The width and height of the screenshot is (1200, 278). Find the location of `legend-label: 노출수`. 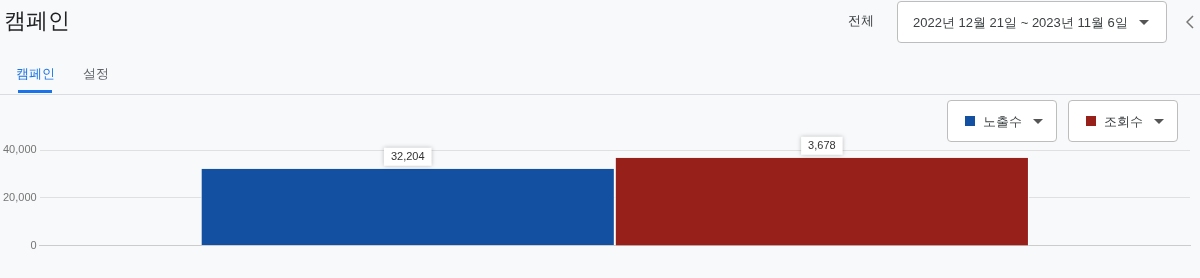

legend-label: 노출수 is located at coordinates (1002, 122).